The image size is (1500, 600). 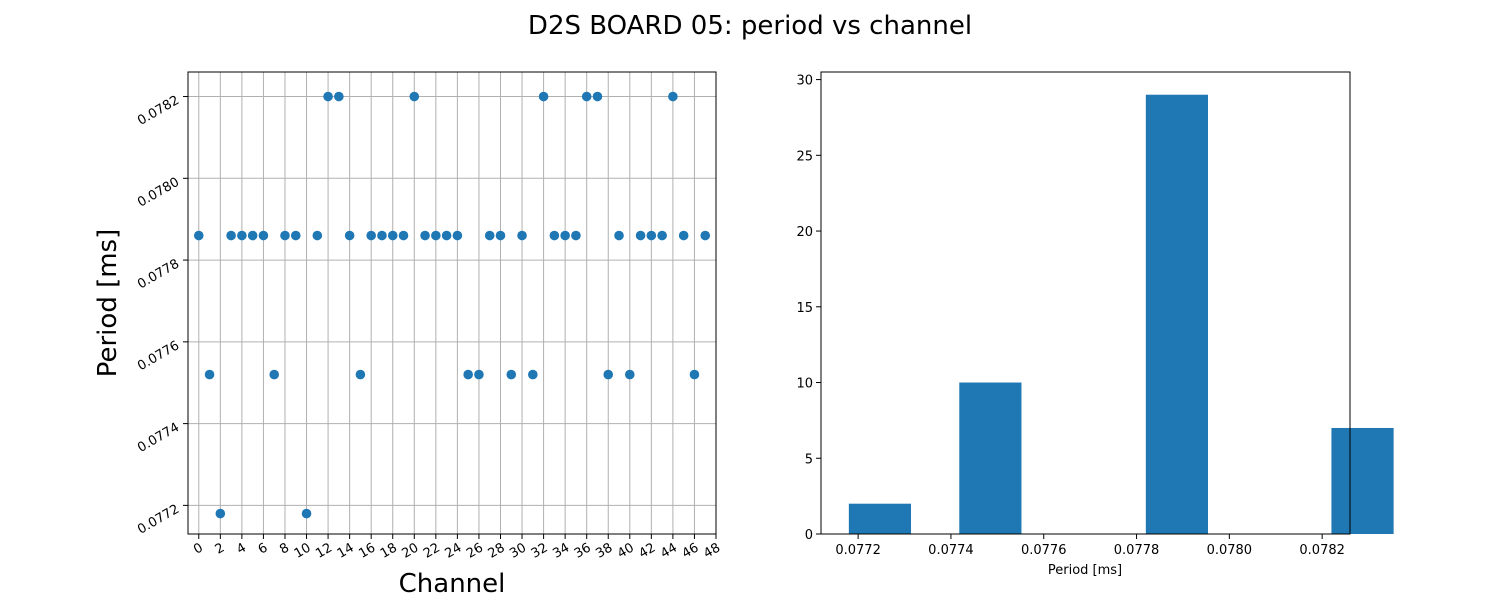 I want to click on histogram-y-tick-label: 5, so click(x=809, y=459).